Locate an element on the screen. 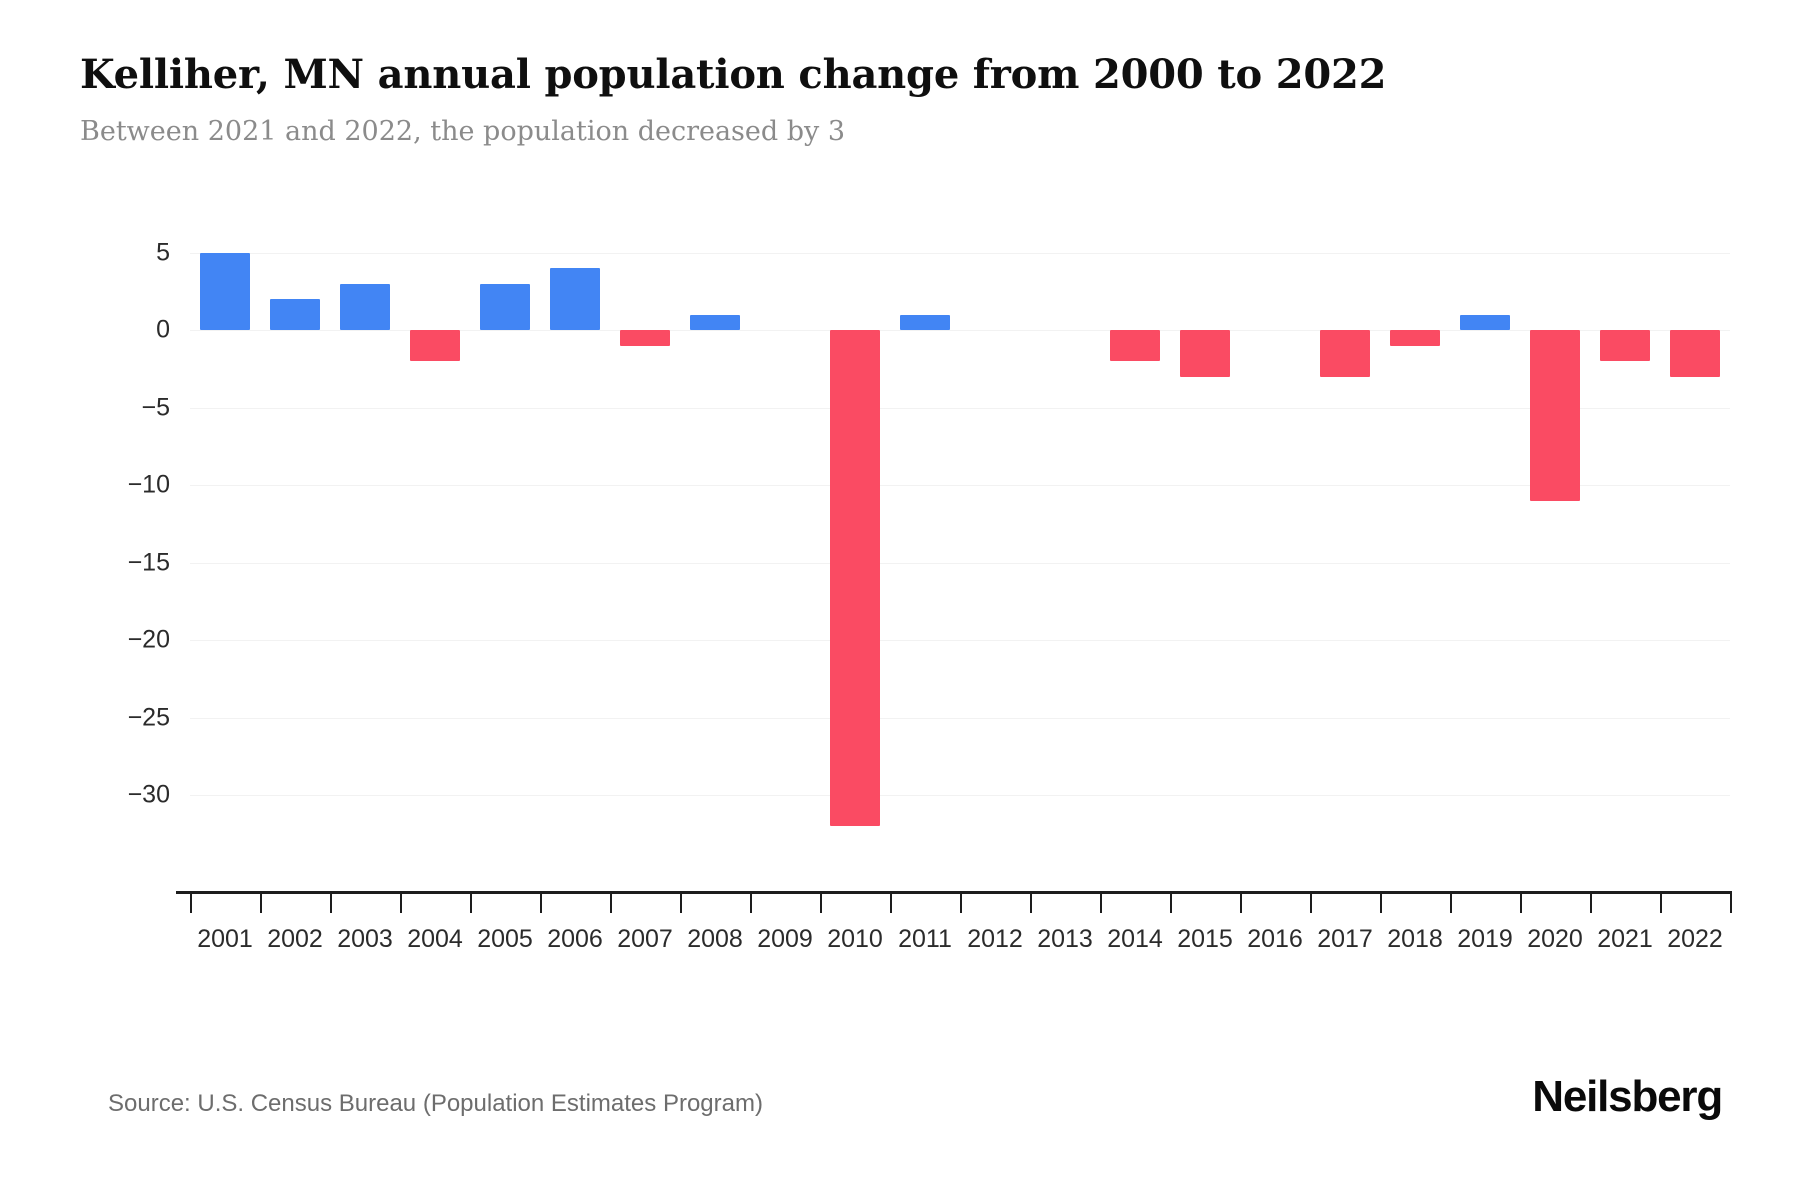 The width and height of the screenshot is (1800, 1200). x-axis-tick-label: 2012 is located at coordinates (995, 939).